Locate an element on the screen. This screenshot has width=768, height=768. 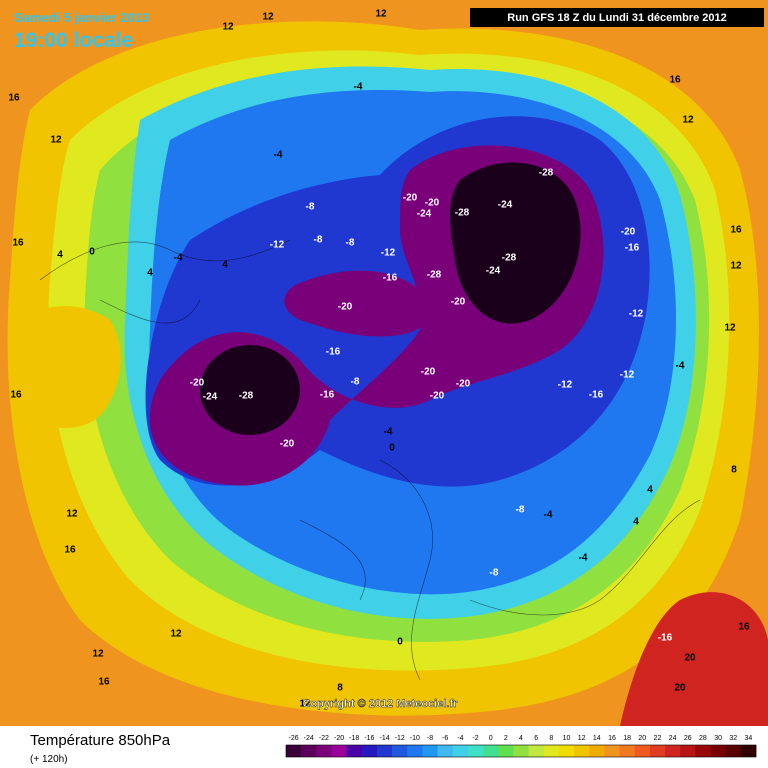
hot-patch is located at coordinates (694, 659).